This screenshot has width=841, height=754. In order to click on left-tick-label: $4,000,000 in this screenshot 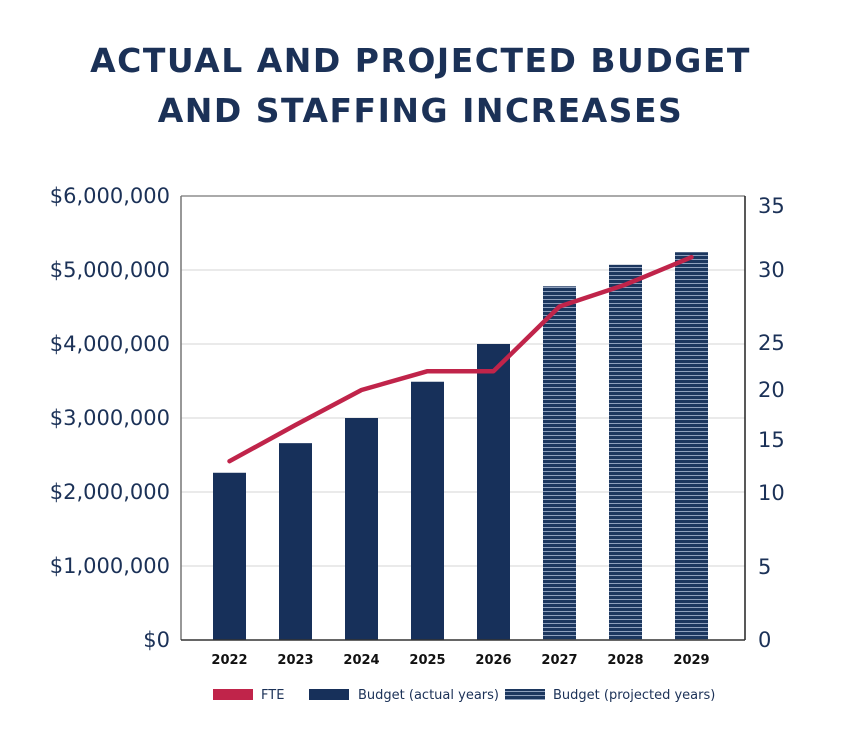, I will do `click(110, 344)`.